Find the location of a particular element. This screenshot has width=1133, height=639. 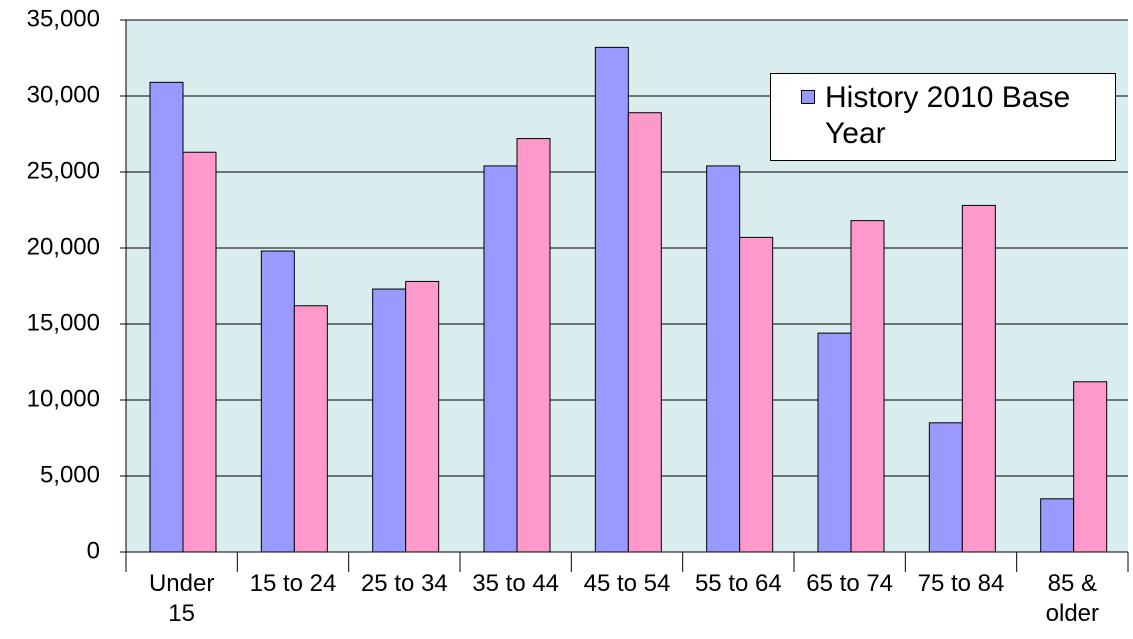

x-tick-label: Under 15 is located at coordinates (181, 598).